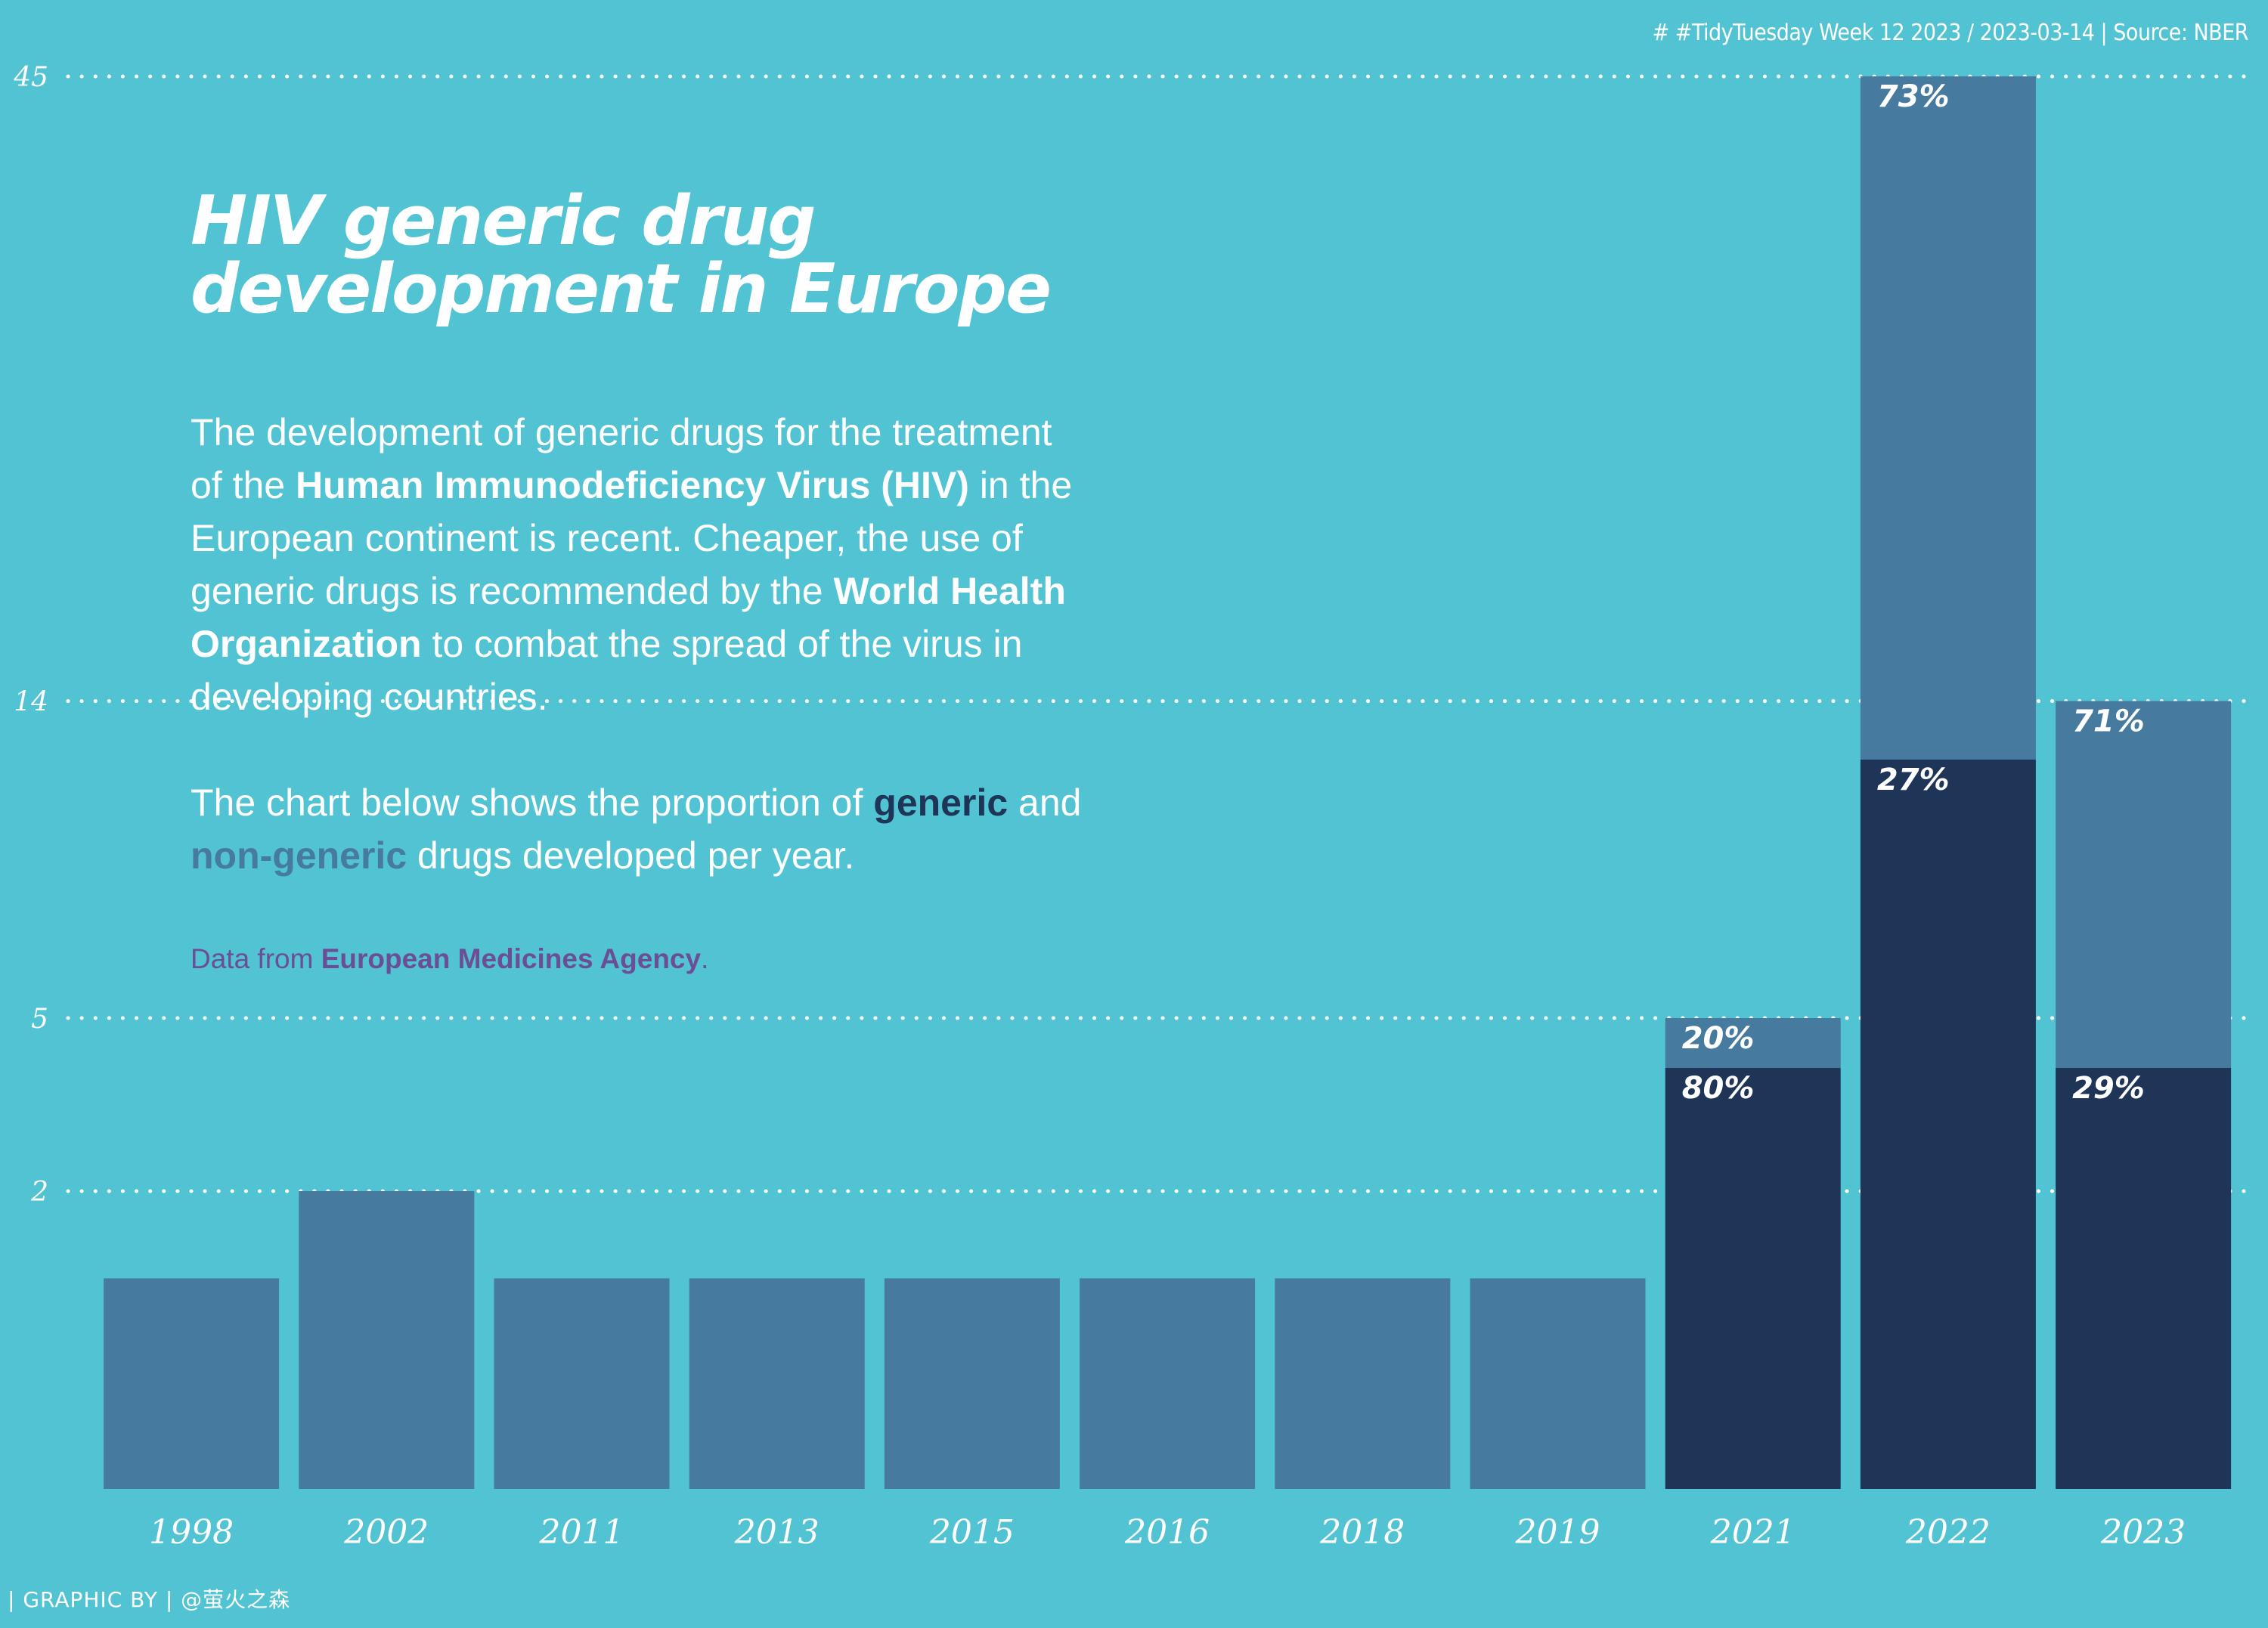  What do you see at coordinates (1753, 1532) in the screenshot?
I see `x-tick-label: 2021` at bounding box center [1753, 1532].